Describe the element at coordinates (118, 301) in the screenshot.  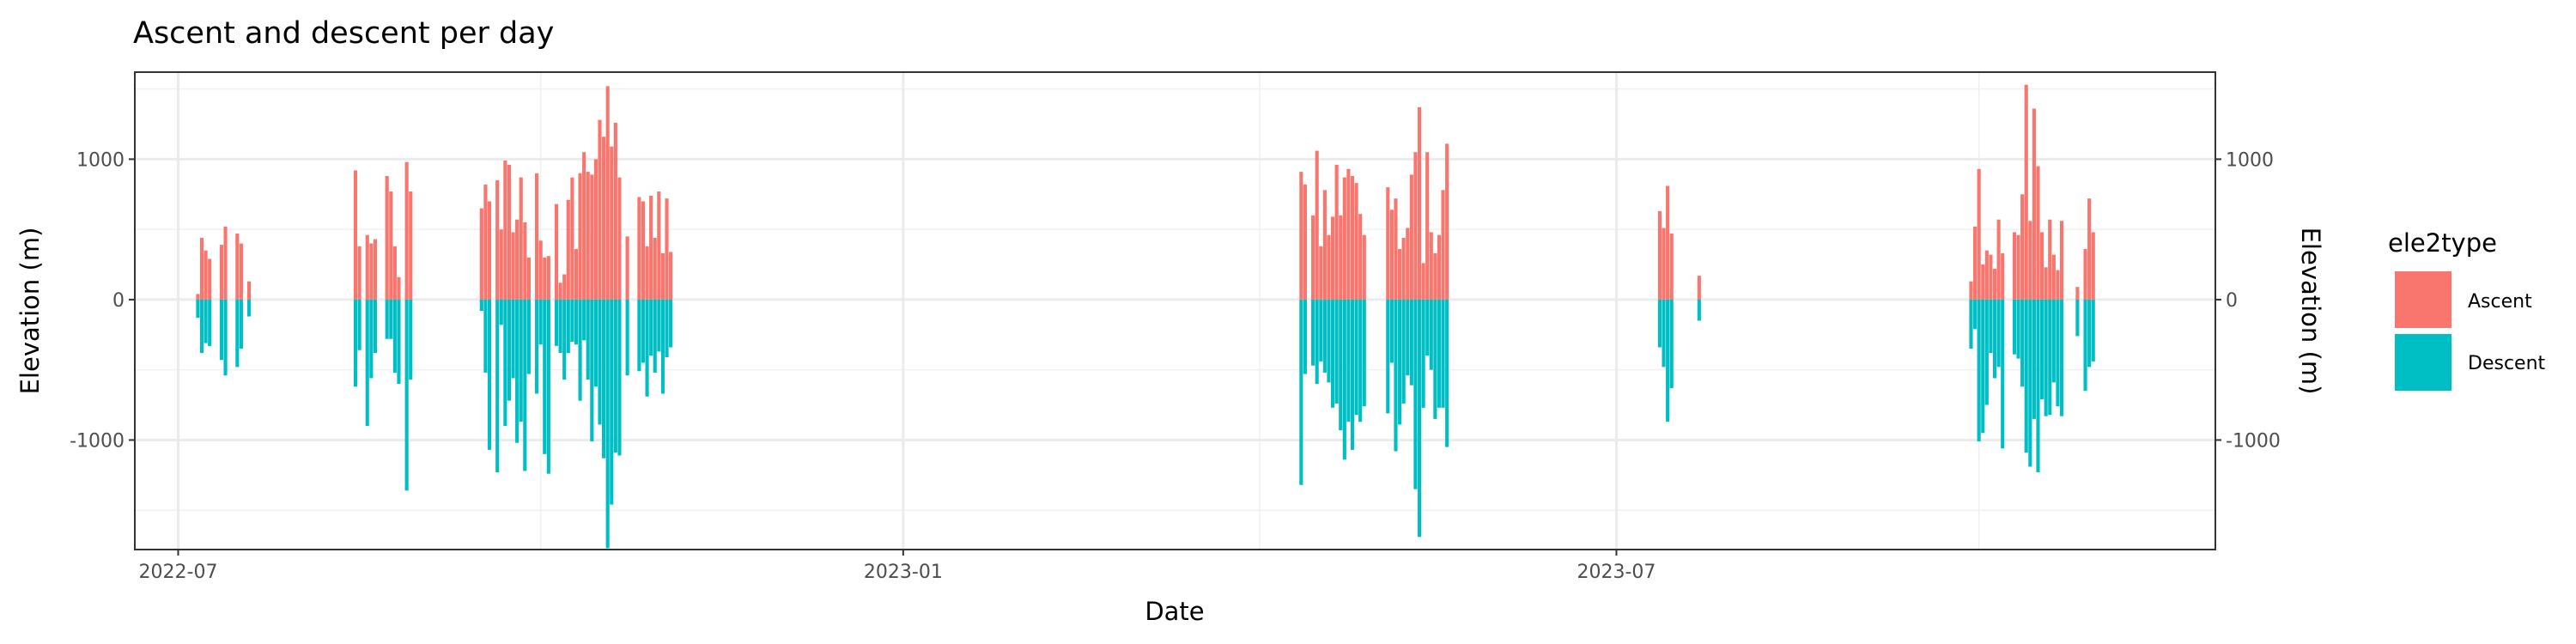
I see `y-tick-label-left: 0` at that location.